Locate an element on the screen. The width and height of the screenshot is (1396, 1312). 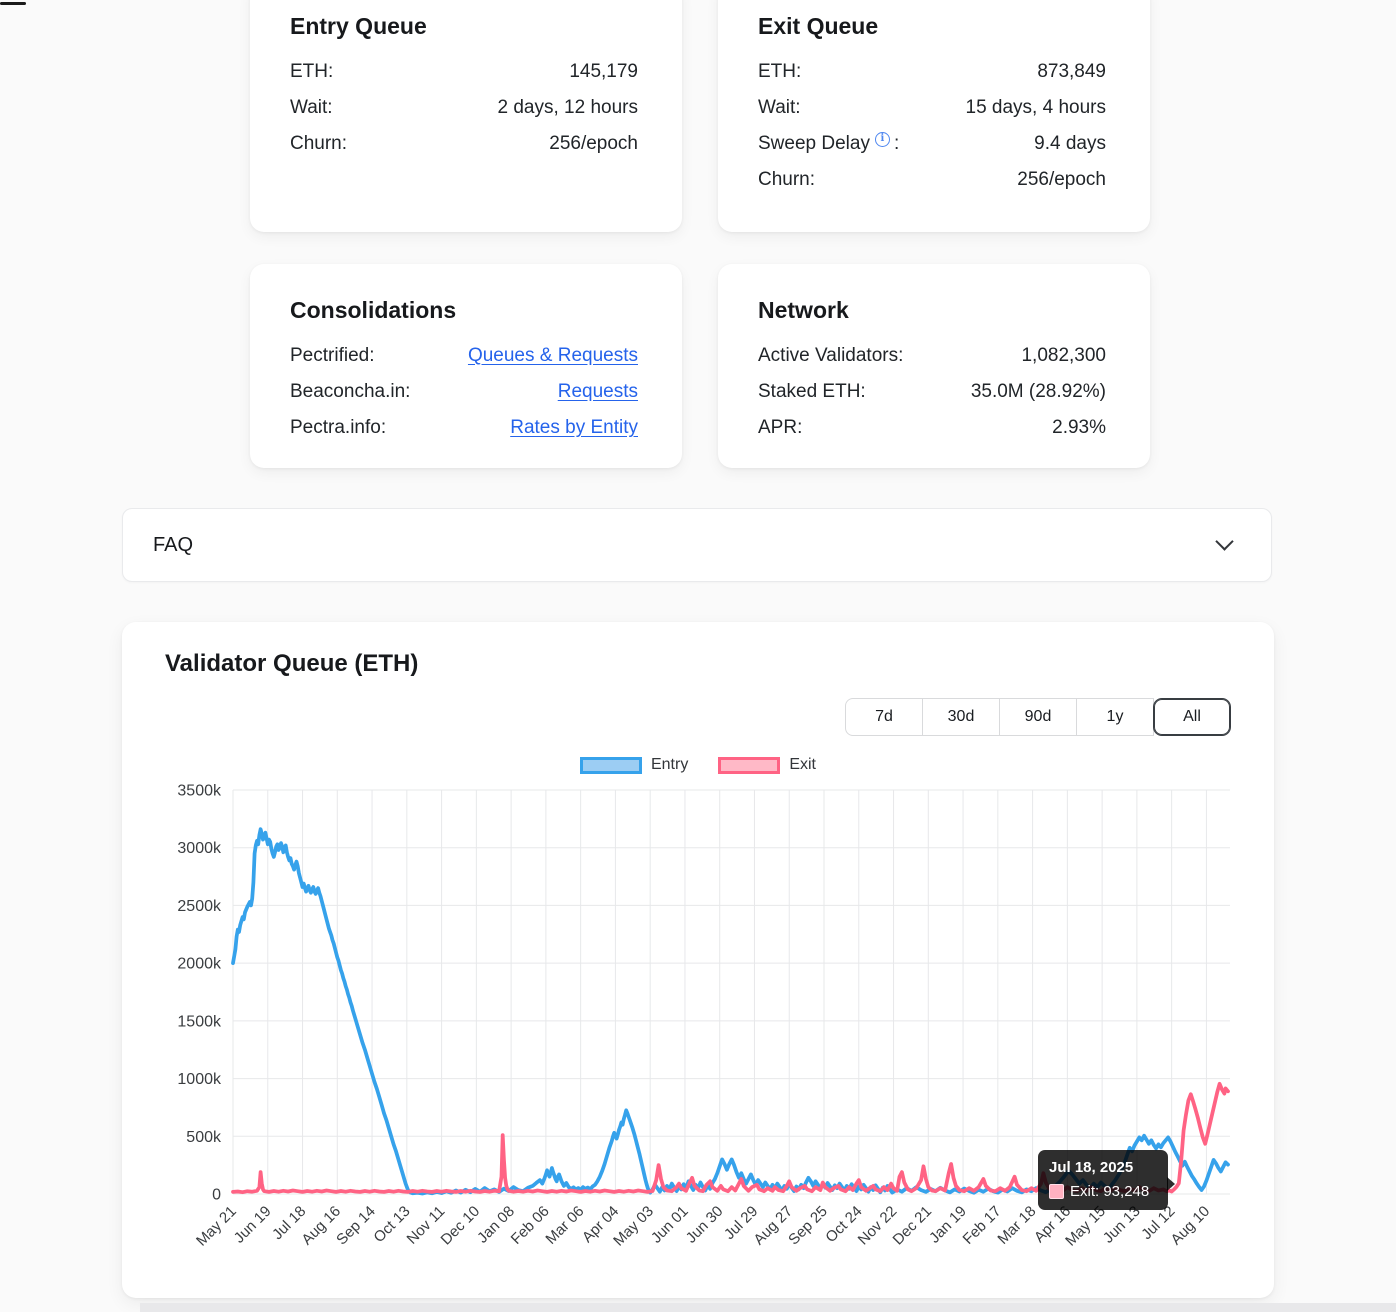
consolidations-title: Consolidations is located at coordinates (373, 310).